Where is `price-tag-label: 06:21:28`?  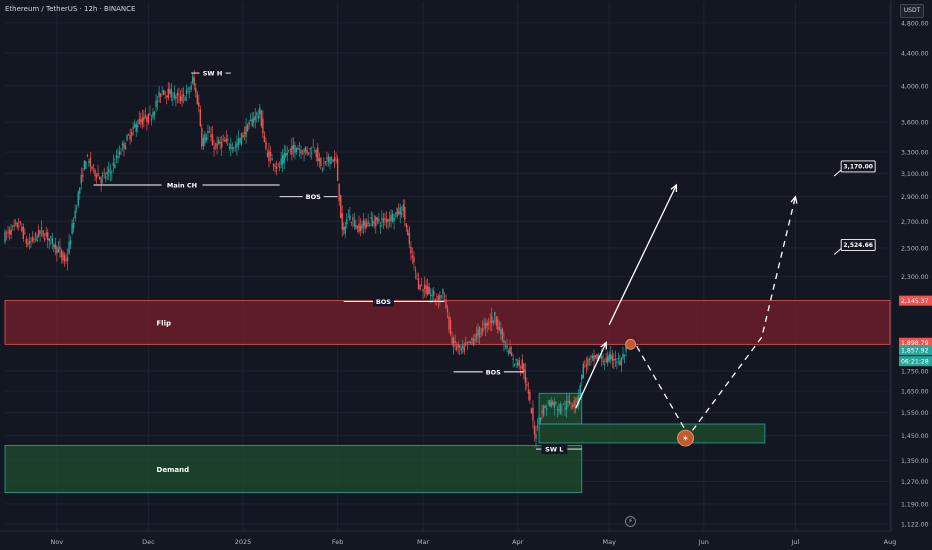 price-tag-label: 06:21:28 is located at coordinates (915, 362).